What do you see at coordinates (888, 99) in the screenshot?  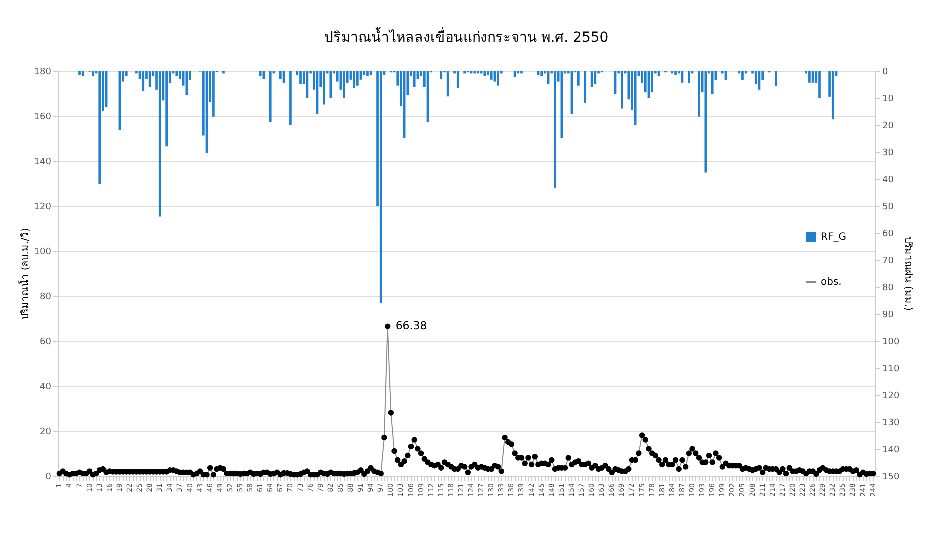 I see `y2-tick-label: 10` at bounding box center [888, 99].